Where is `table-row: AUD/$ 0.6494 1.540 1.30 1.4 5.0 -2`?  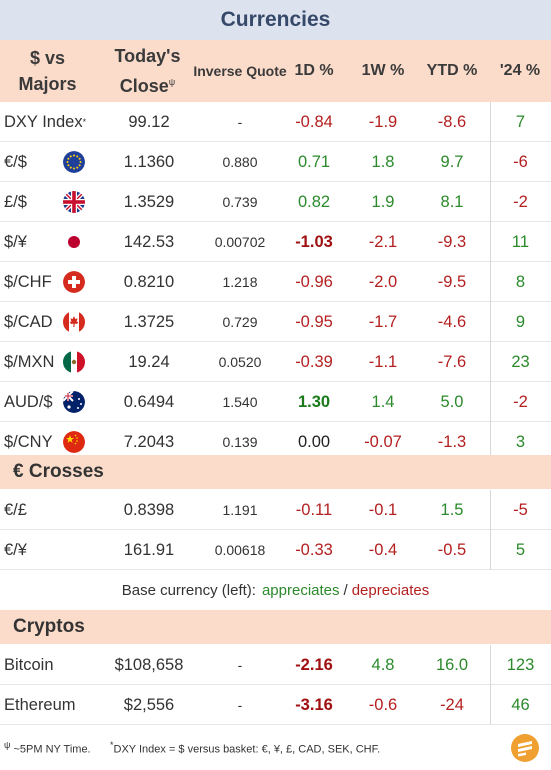
table-row: AUD/$ 0.6494 1.540 1.30 1.4 5.0 -2 is located at coordinates (275, 402).